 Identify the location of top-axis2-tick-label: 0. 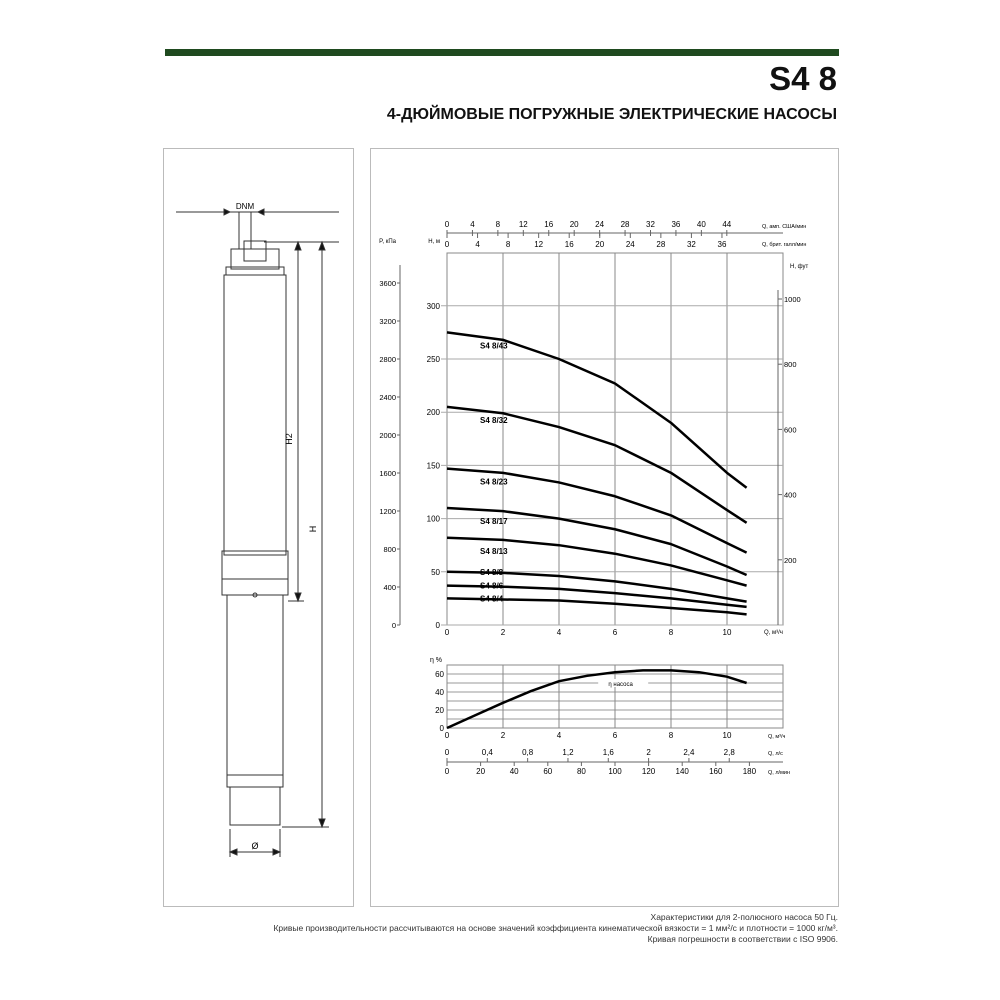
(447, 244).